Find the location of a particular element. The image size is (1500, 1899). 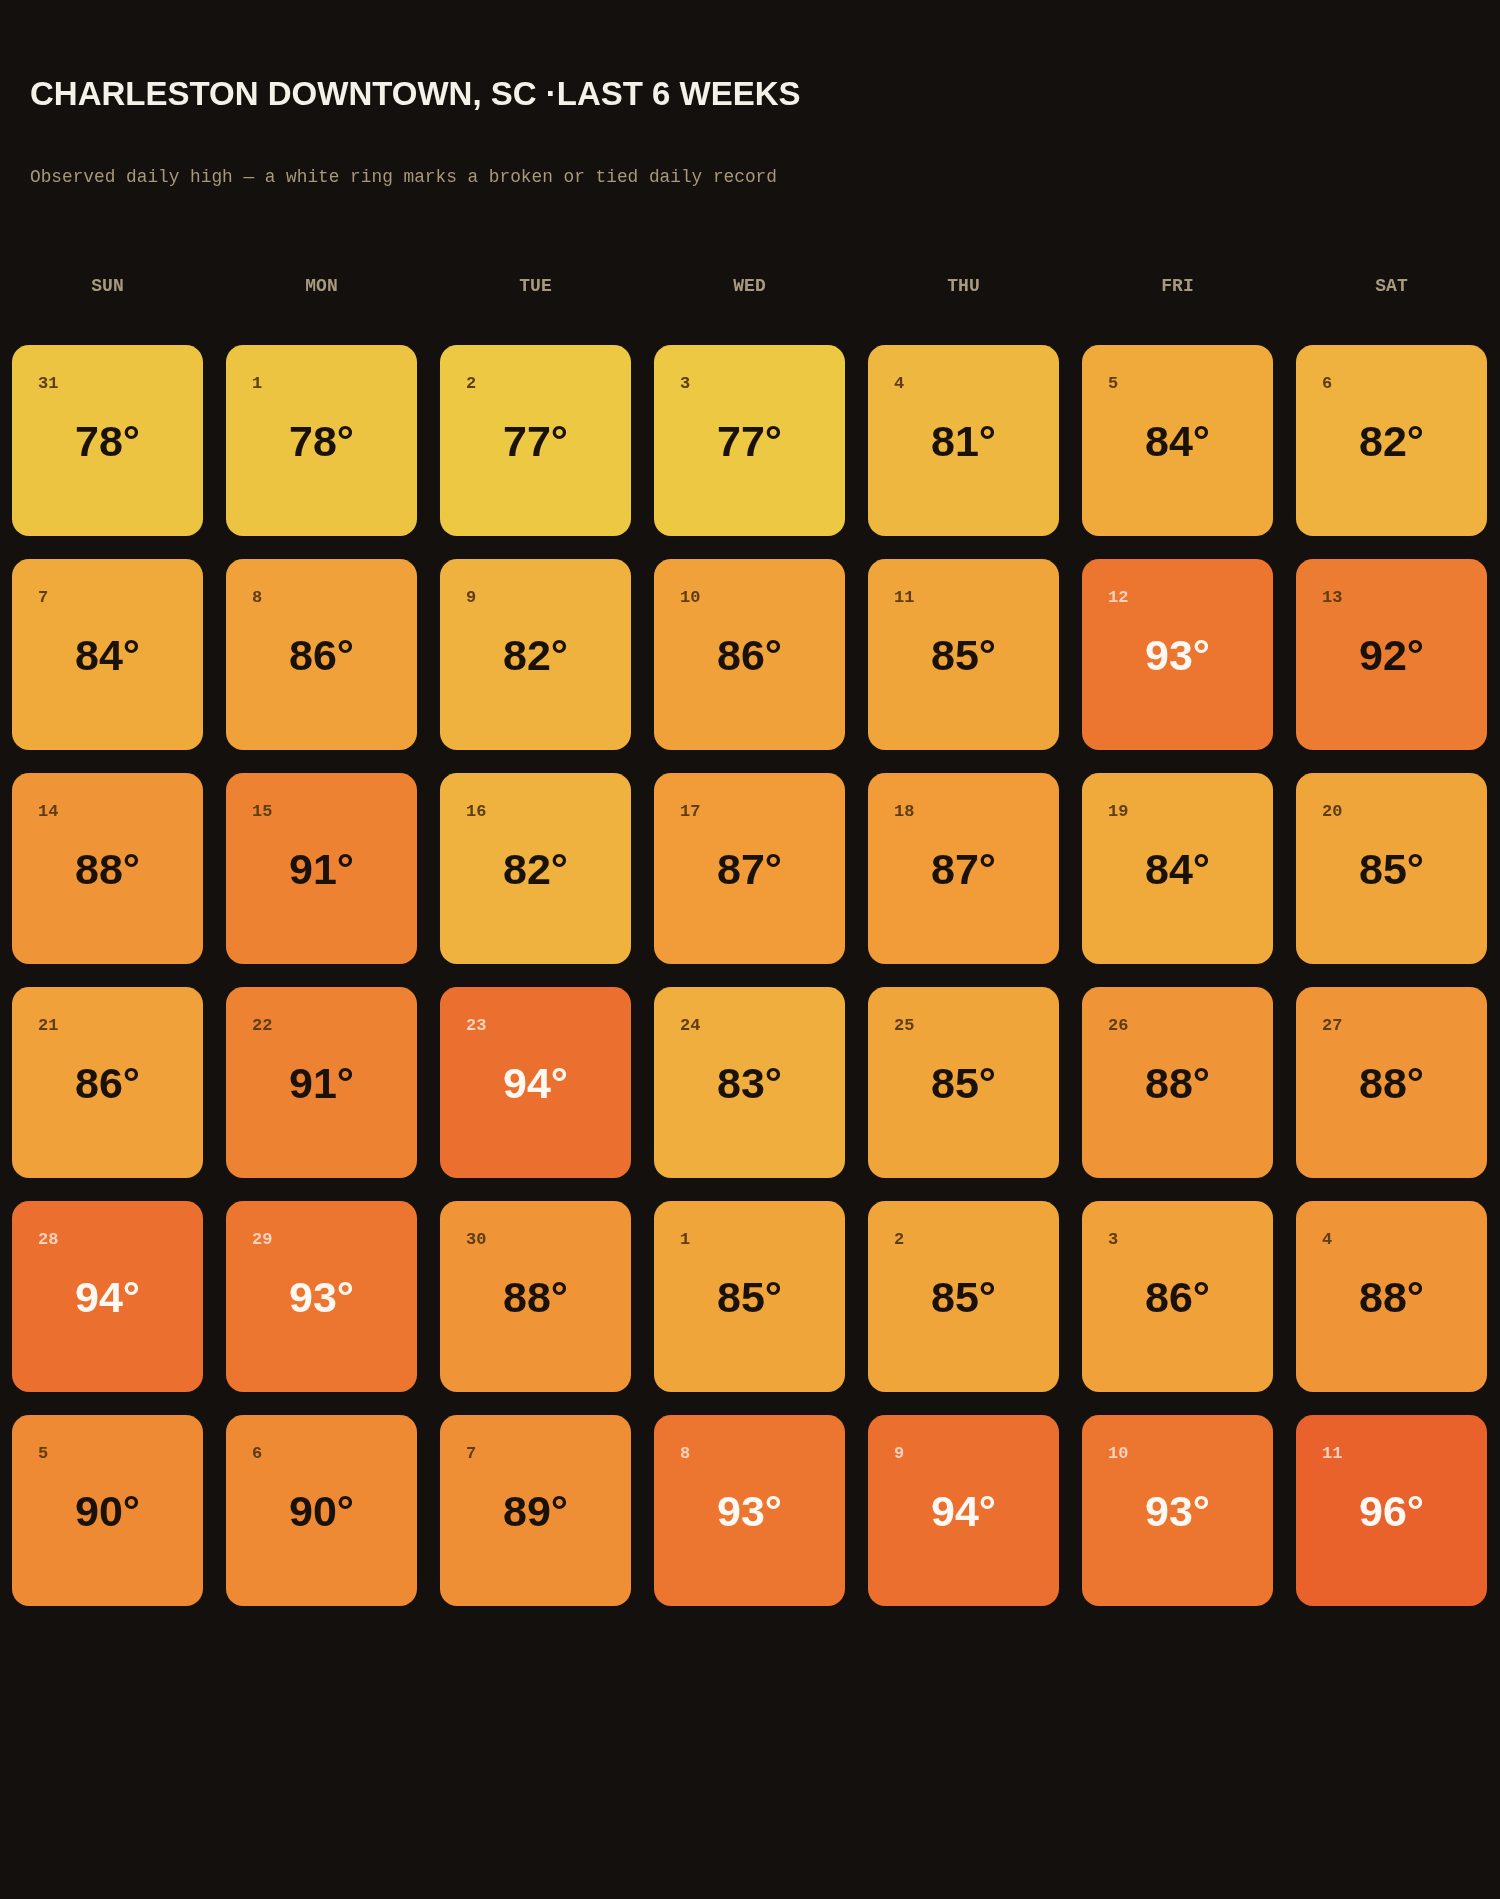

chart-subtitle: Observed daily high — a white ring marks a broken or tied daily record is located at coordinates (403, 177).